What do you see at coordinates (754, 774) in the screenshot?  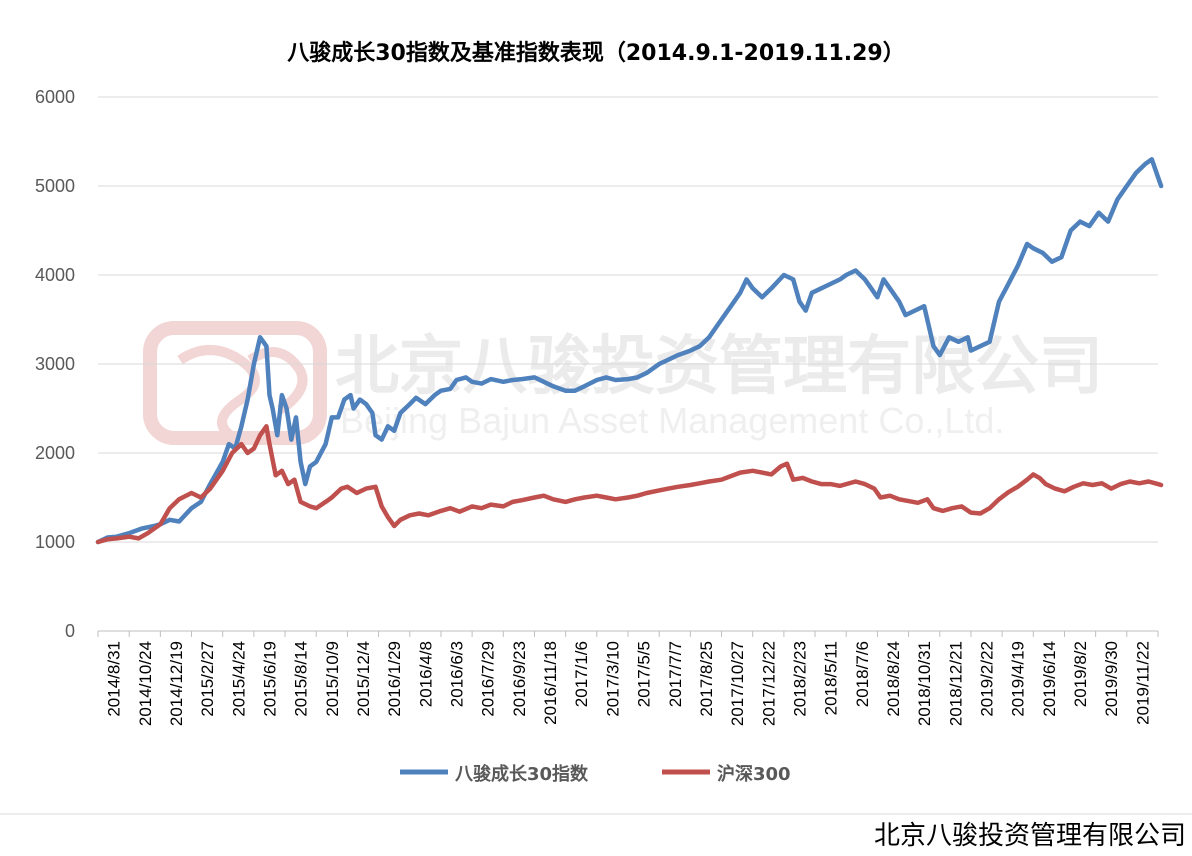 I see `legend-label-hs300: 沪深300` at bounding box center [754, 774].